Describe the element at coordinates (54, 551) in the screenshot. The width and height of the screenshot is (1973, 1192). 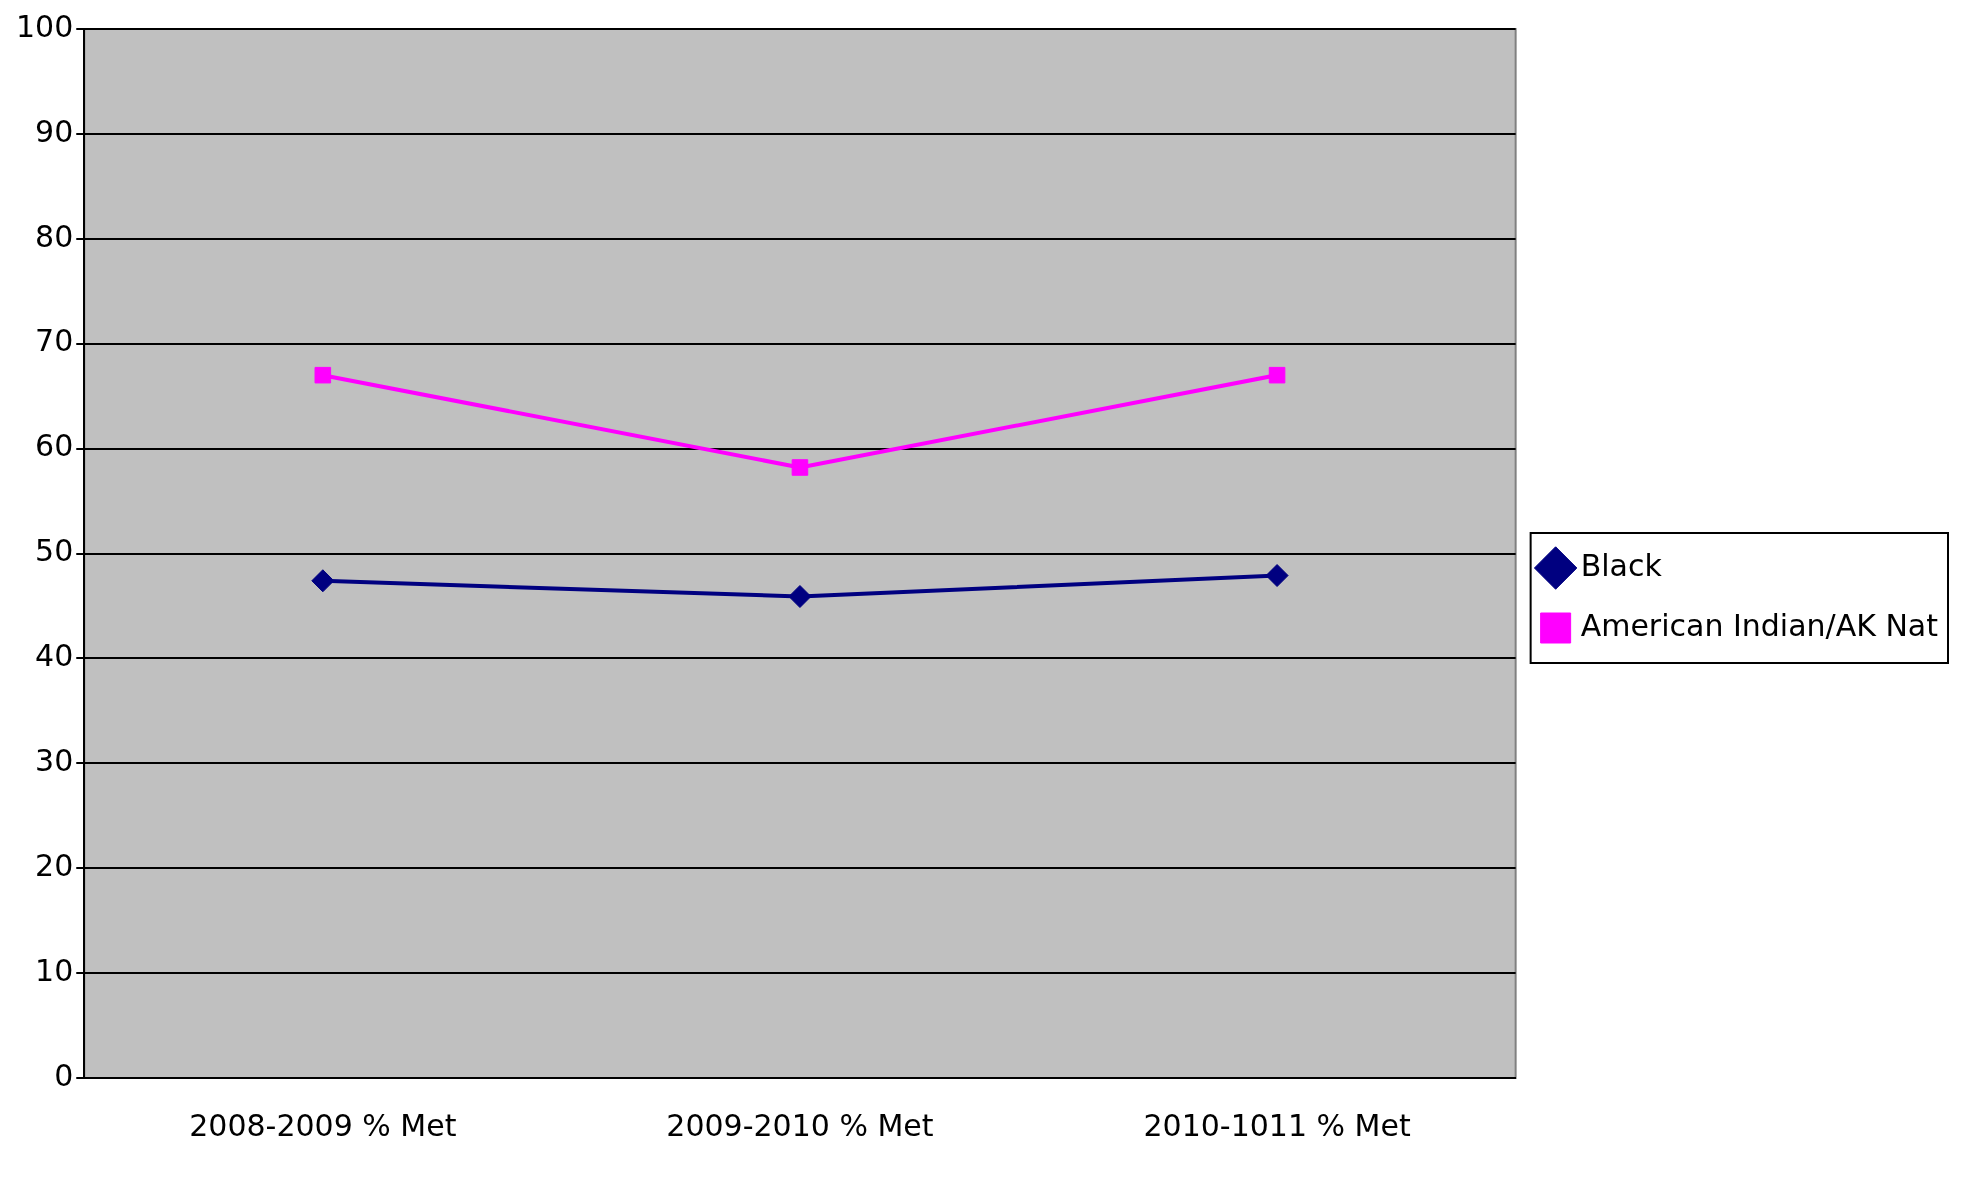
I see `y-tick-label: 50` at that location.